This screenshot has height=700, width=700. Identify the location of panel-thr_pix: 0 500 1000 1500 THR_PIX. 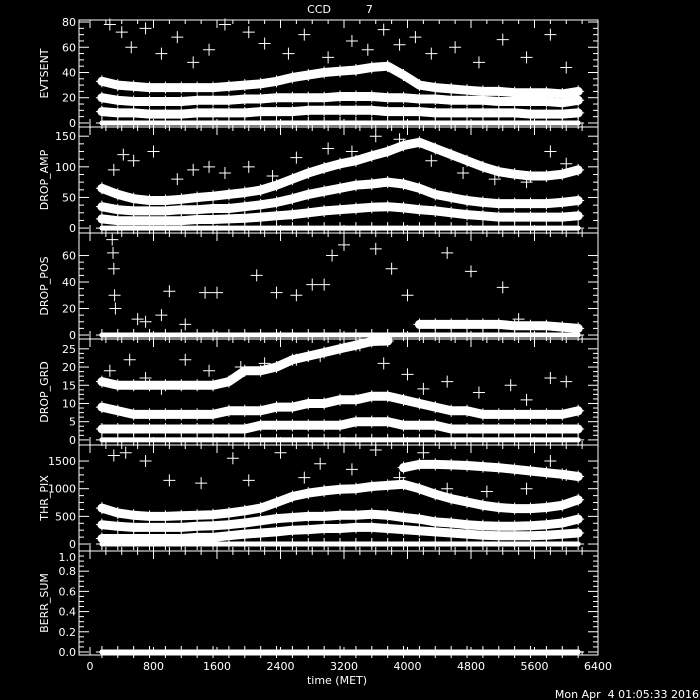
(318, 497).